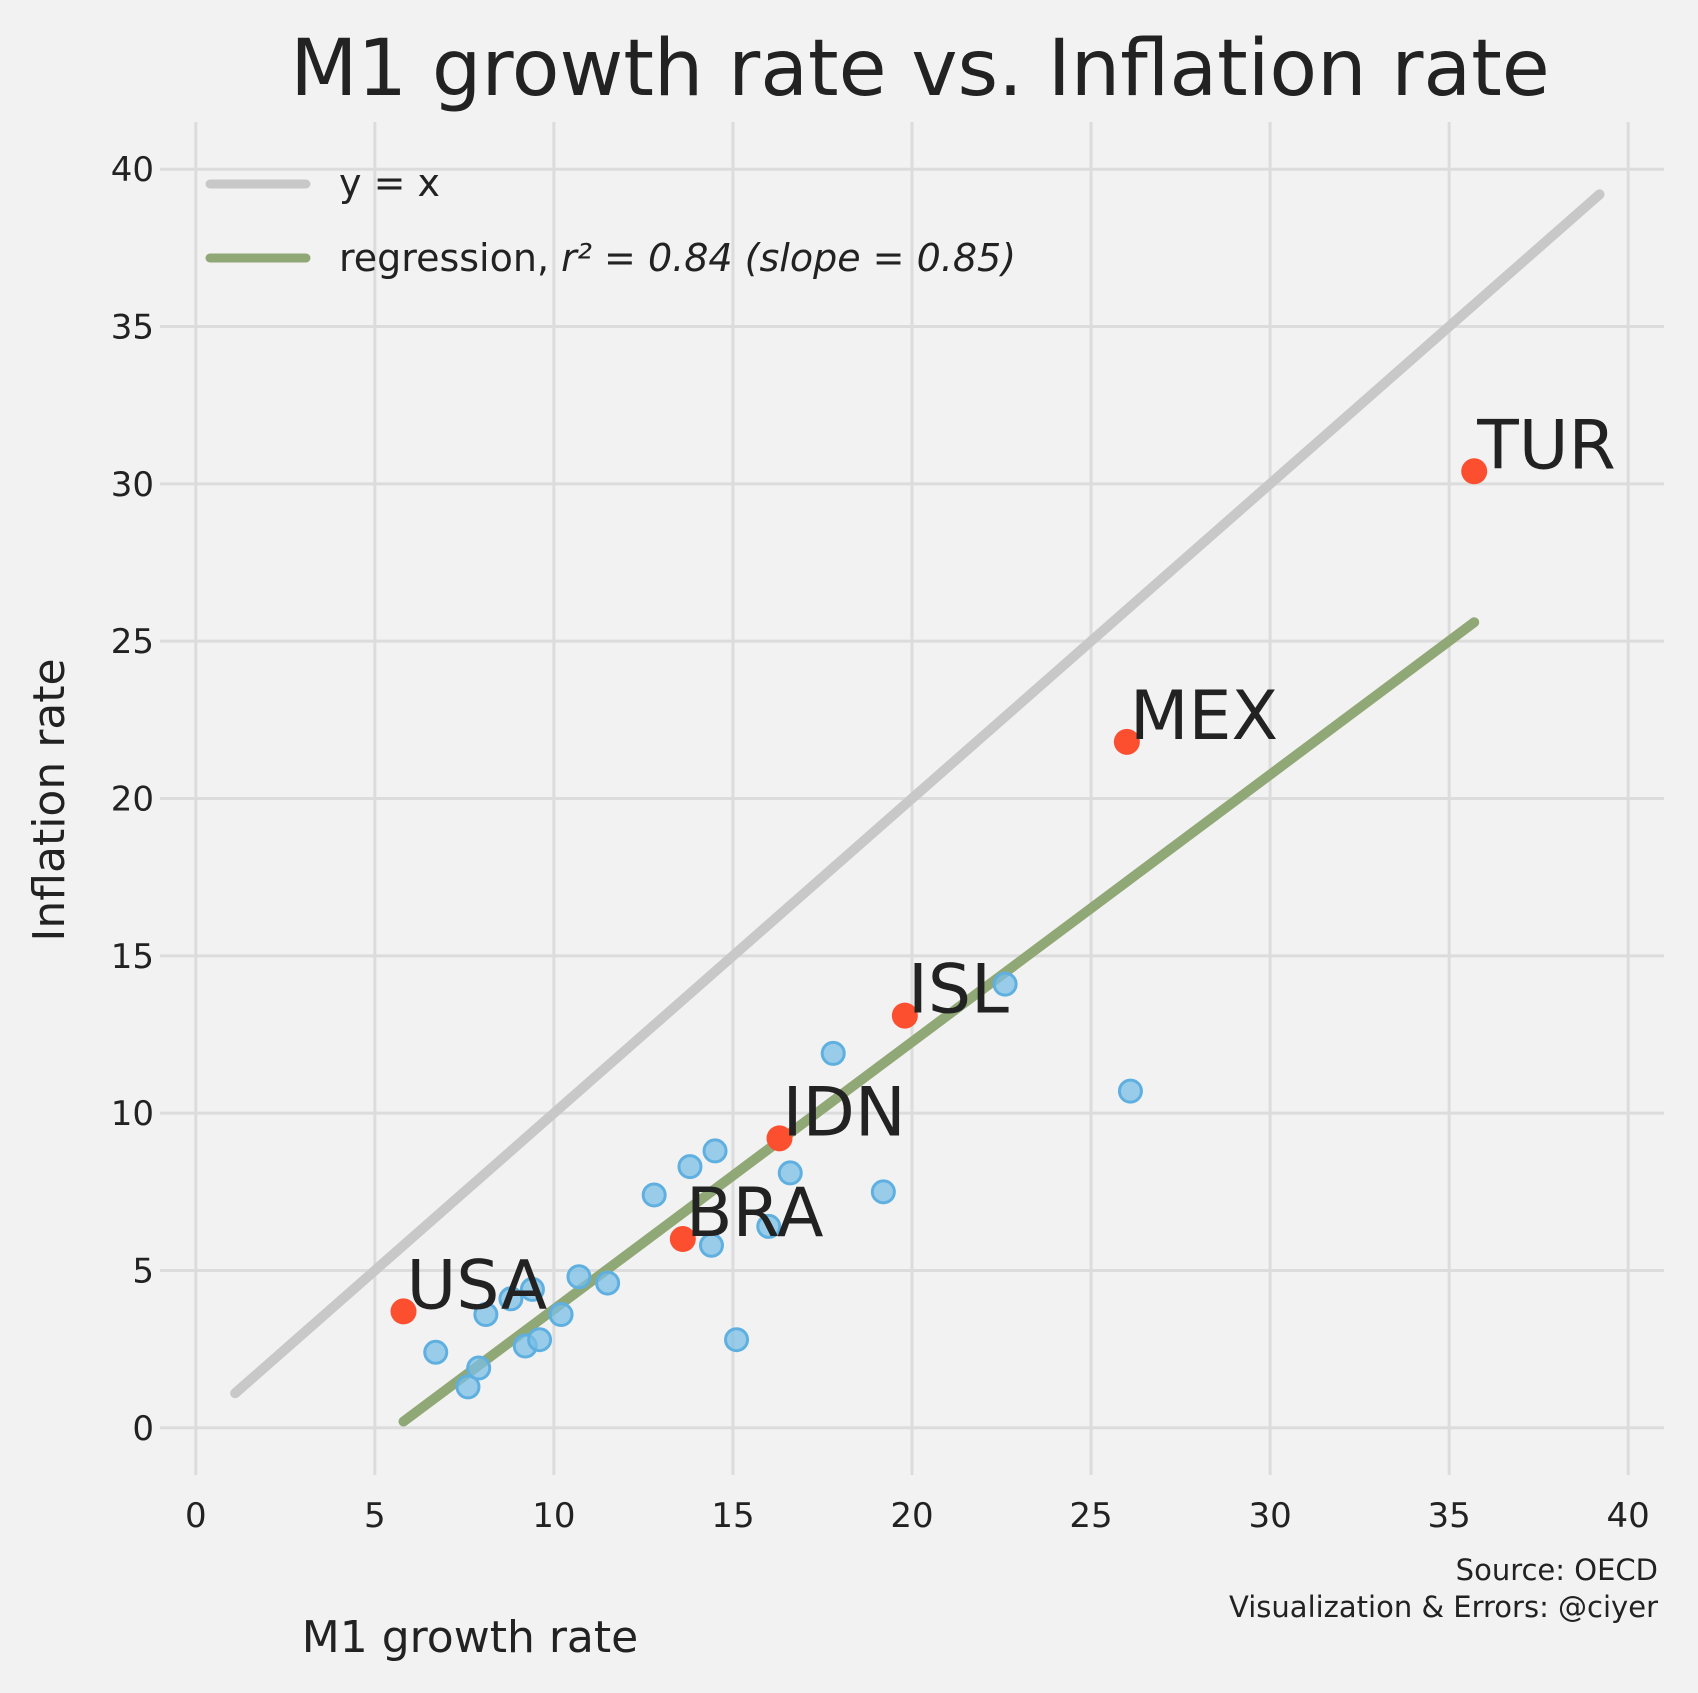 This screenshot has width=1698, height=1693. I want to click on x-tick-label: 40, so click(1628, 1516).